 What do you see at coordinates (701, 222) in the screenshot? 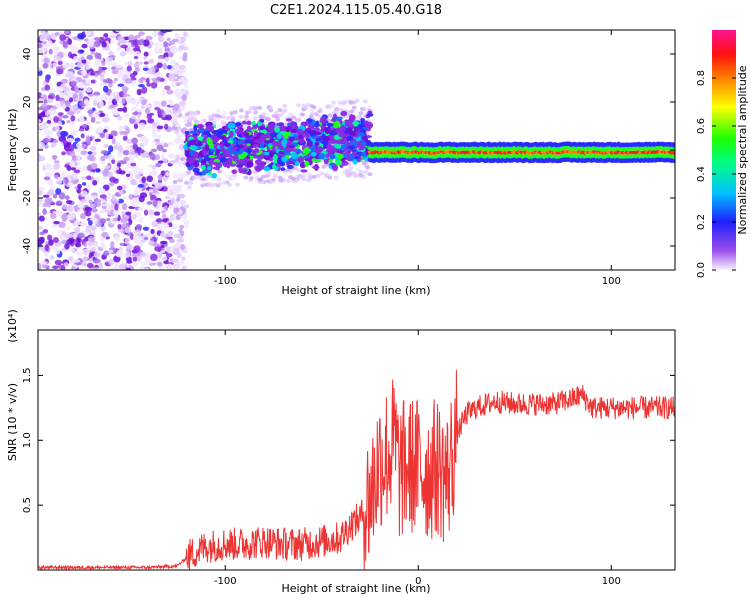
I see `colorbar-tick-label: 0.2` at bounding box center [701, 222].